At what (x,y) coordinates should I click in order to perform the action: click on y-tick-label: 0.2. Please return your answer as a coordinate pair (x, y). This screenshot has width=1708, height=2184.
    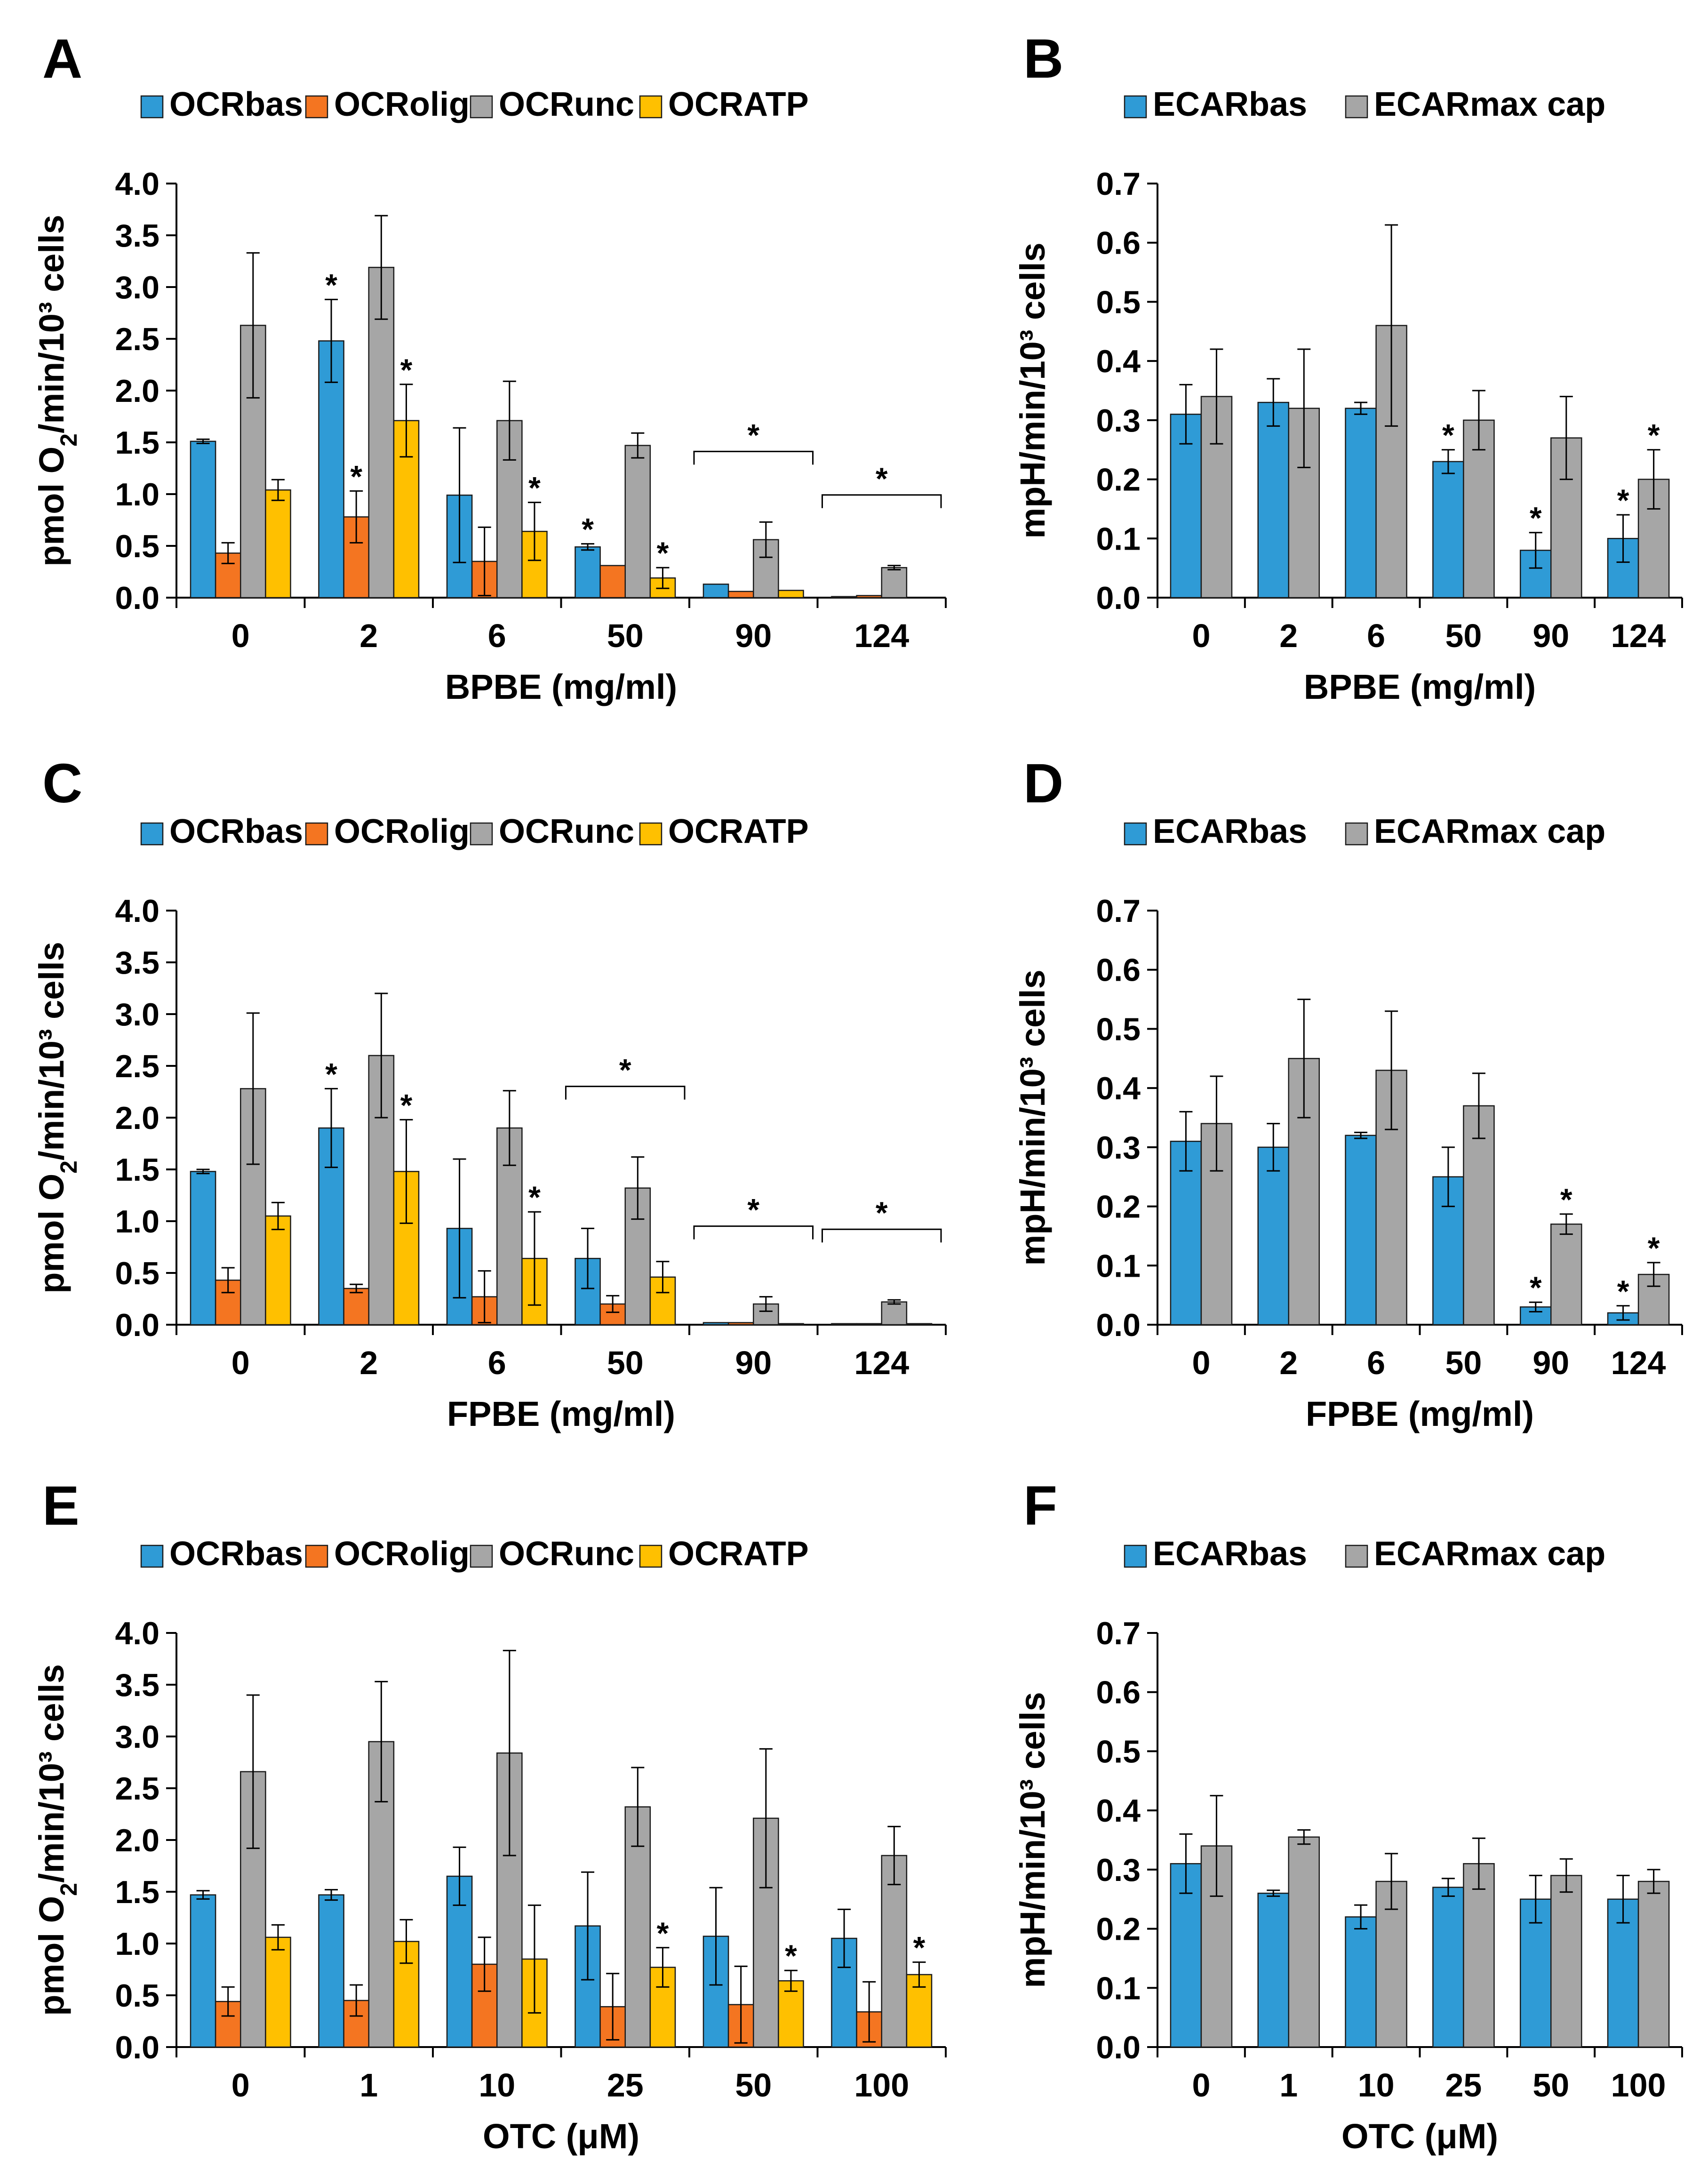
    Looking at the image, I should click on (1118, 480).